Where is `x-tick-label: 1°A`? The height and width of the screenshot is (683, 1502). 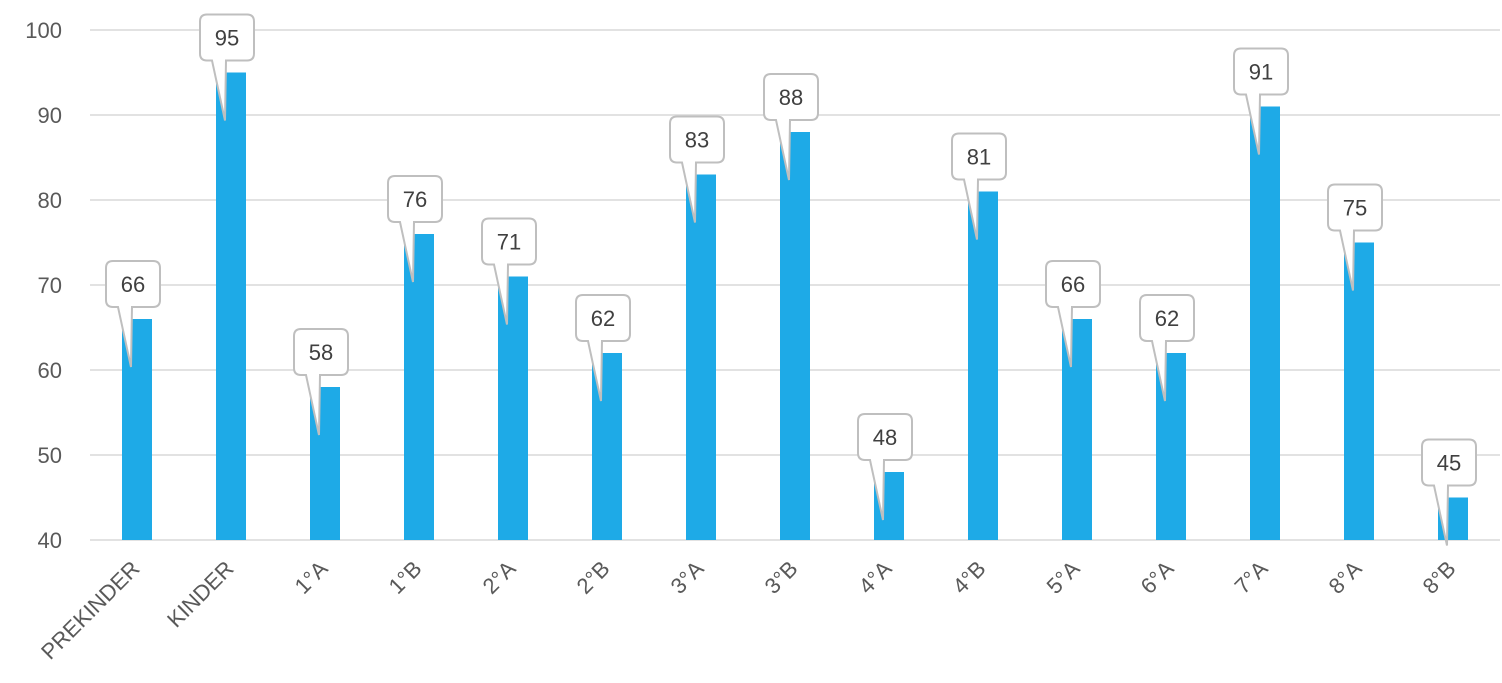 x-tick-label: 1°A is located at coordinates (311, 577).